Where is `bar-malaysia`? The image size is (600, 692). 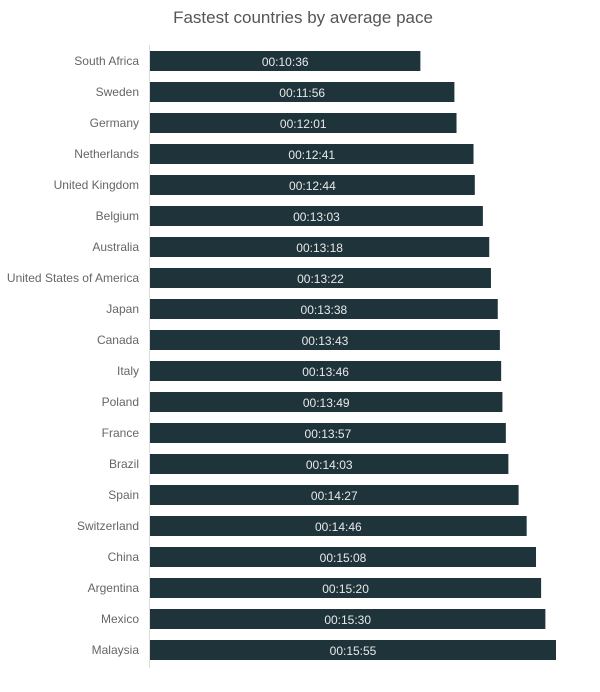
bar-malaysia is located at coordinates (353, 650).